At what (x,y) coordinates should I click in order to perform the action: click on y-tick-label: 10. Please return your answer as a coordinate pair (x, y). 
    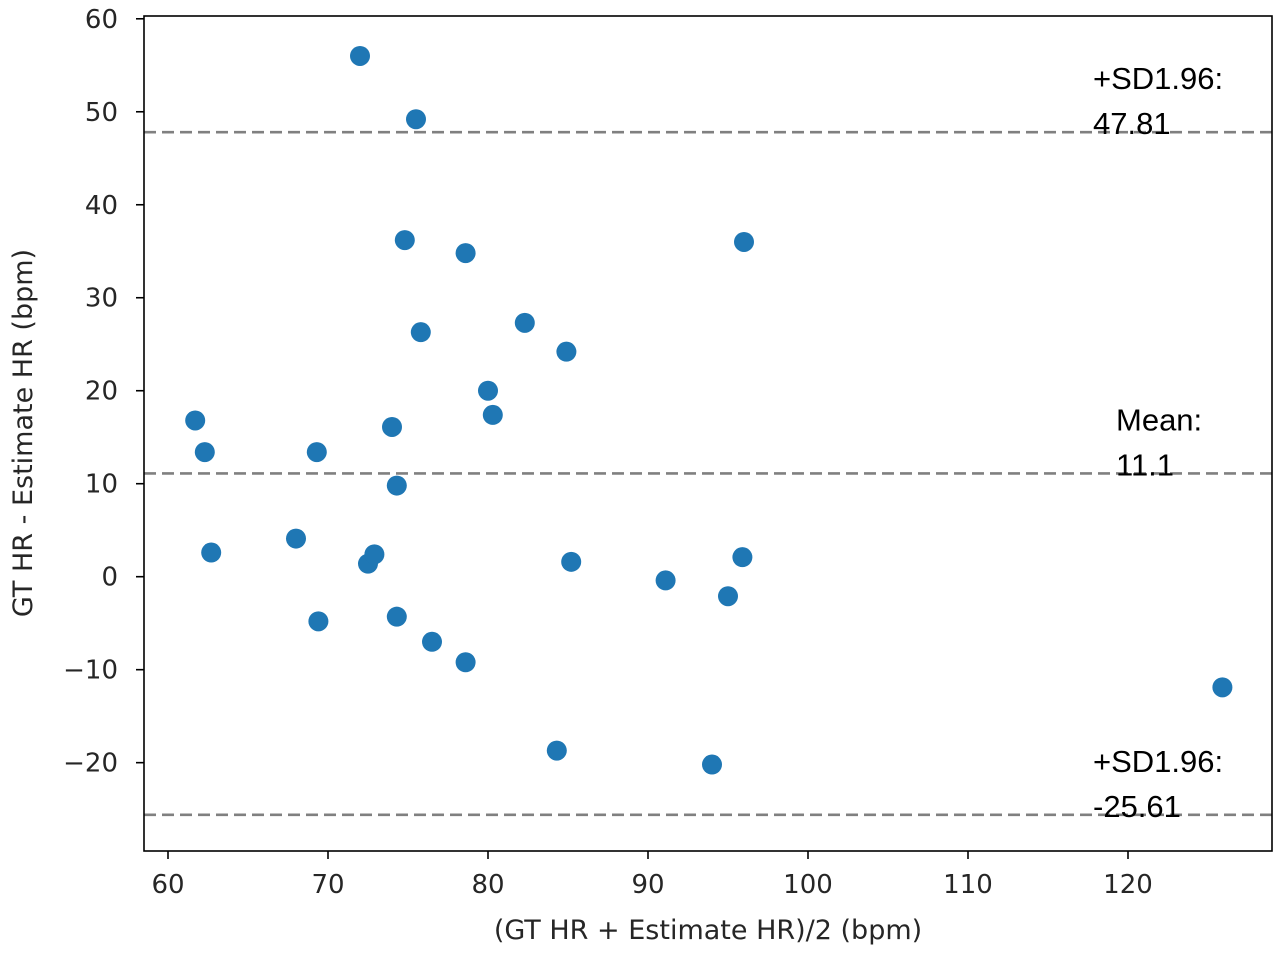
    Looking at the image, I should click on (101, 485).